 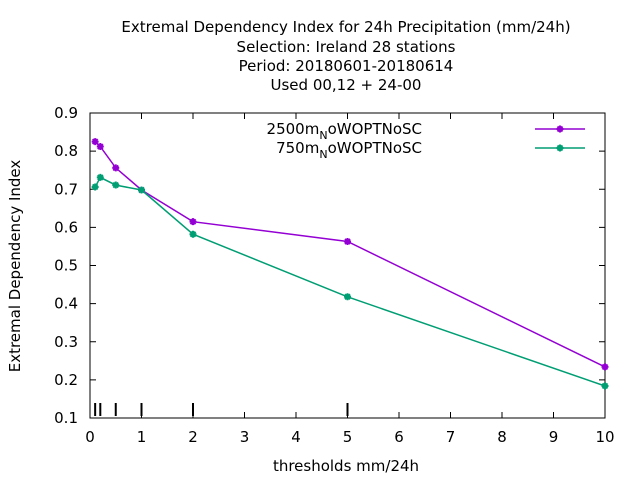 I want to click on legend-label-1-sub: N, so click(x=323, y=135).